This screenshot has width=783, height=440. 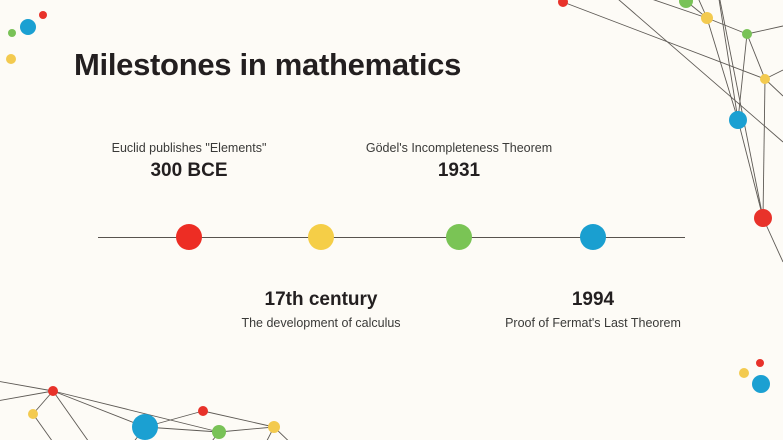 I want to click on timeline-year-godel-incompleteness: 1931, so click(x=459, y=171).